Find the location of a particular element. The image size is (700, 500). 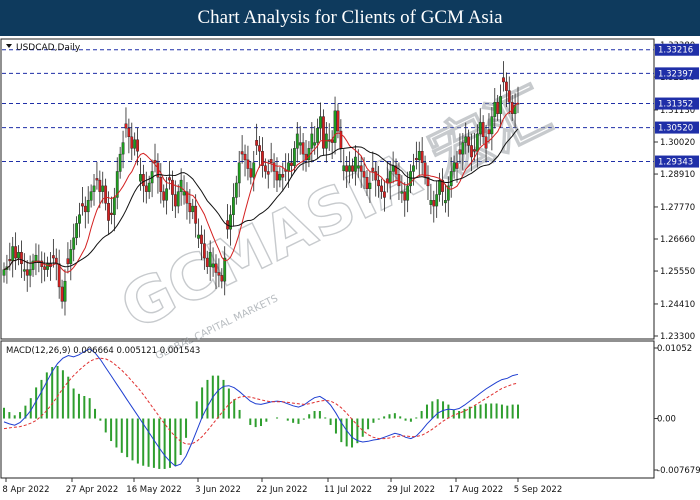

header-banner is located at coordinates (350, 18).